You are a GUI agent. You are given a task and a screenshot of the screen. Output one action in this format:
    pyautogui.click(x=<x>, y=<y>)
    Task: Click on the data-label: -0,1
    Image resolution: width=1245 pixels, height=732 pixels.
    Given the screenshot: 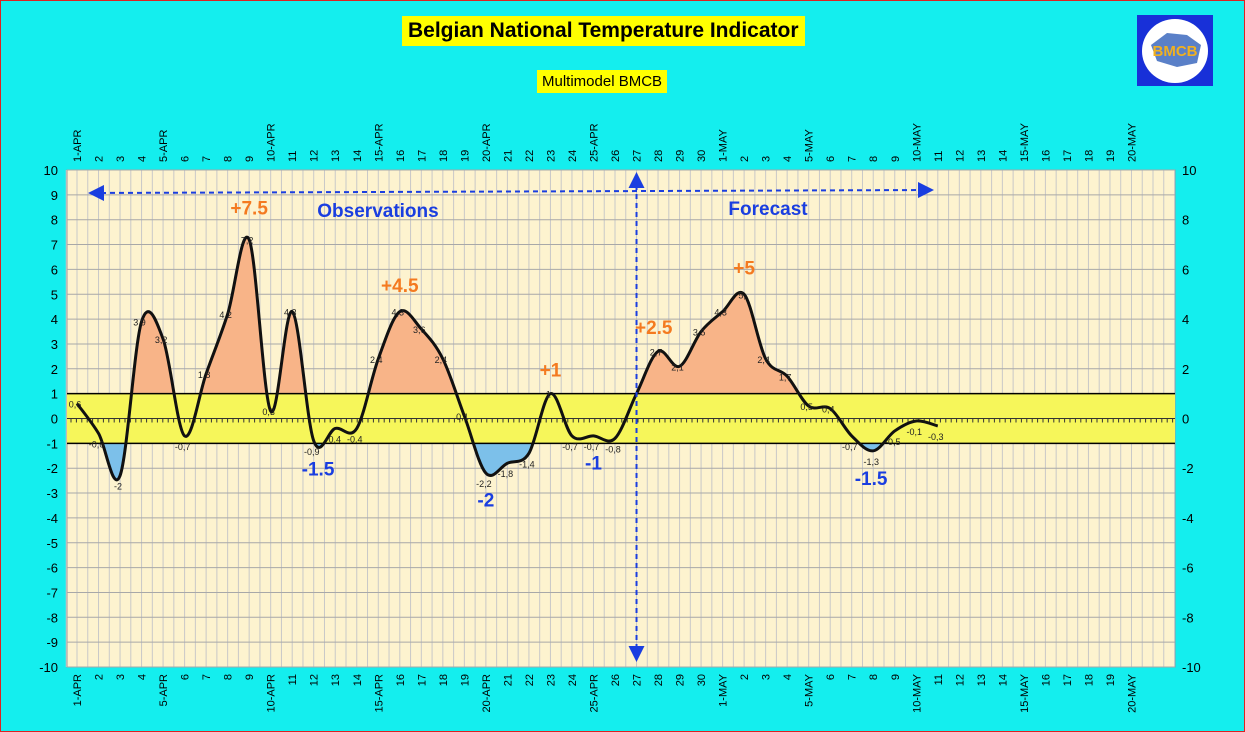 What is the action you would take?
    pyautogui.click(x=915, y=432)
    